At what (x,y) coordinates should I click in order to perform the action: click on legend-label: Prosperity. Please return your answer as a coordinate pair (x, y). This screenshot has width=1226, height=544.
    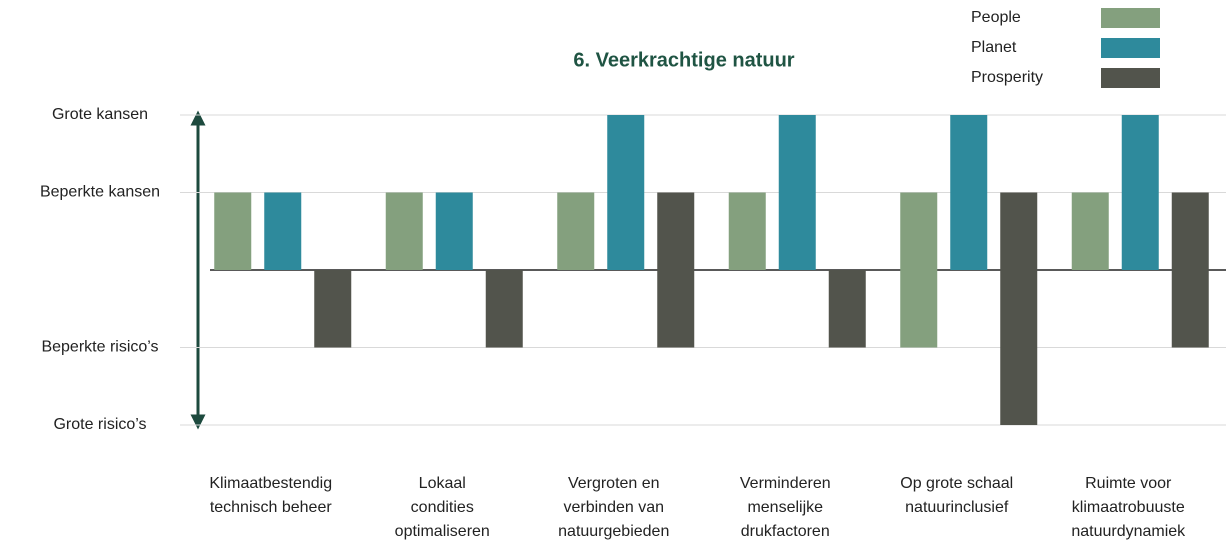
    Looking at the image, I should click on (1007, 77).